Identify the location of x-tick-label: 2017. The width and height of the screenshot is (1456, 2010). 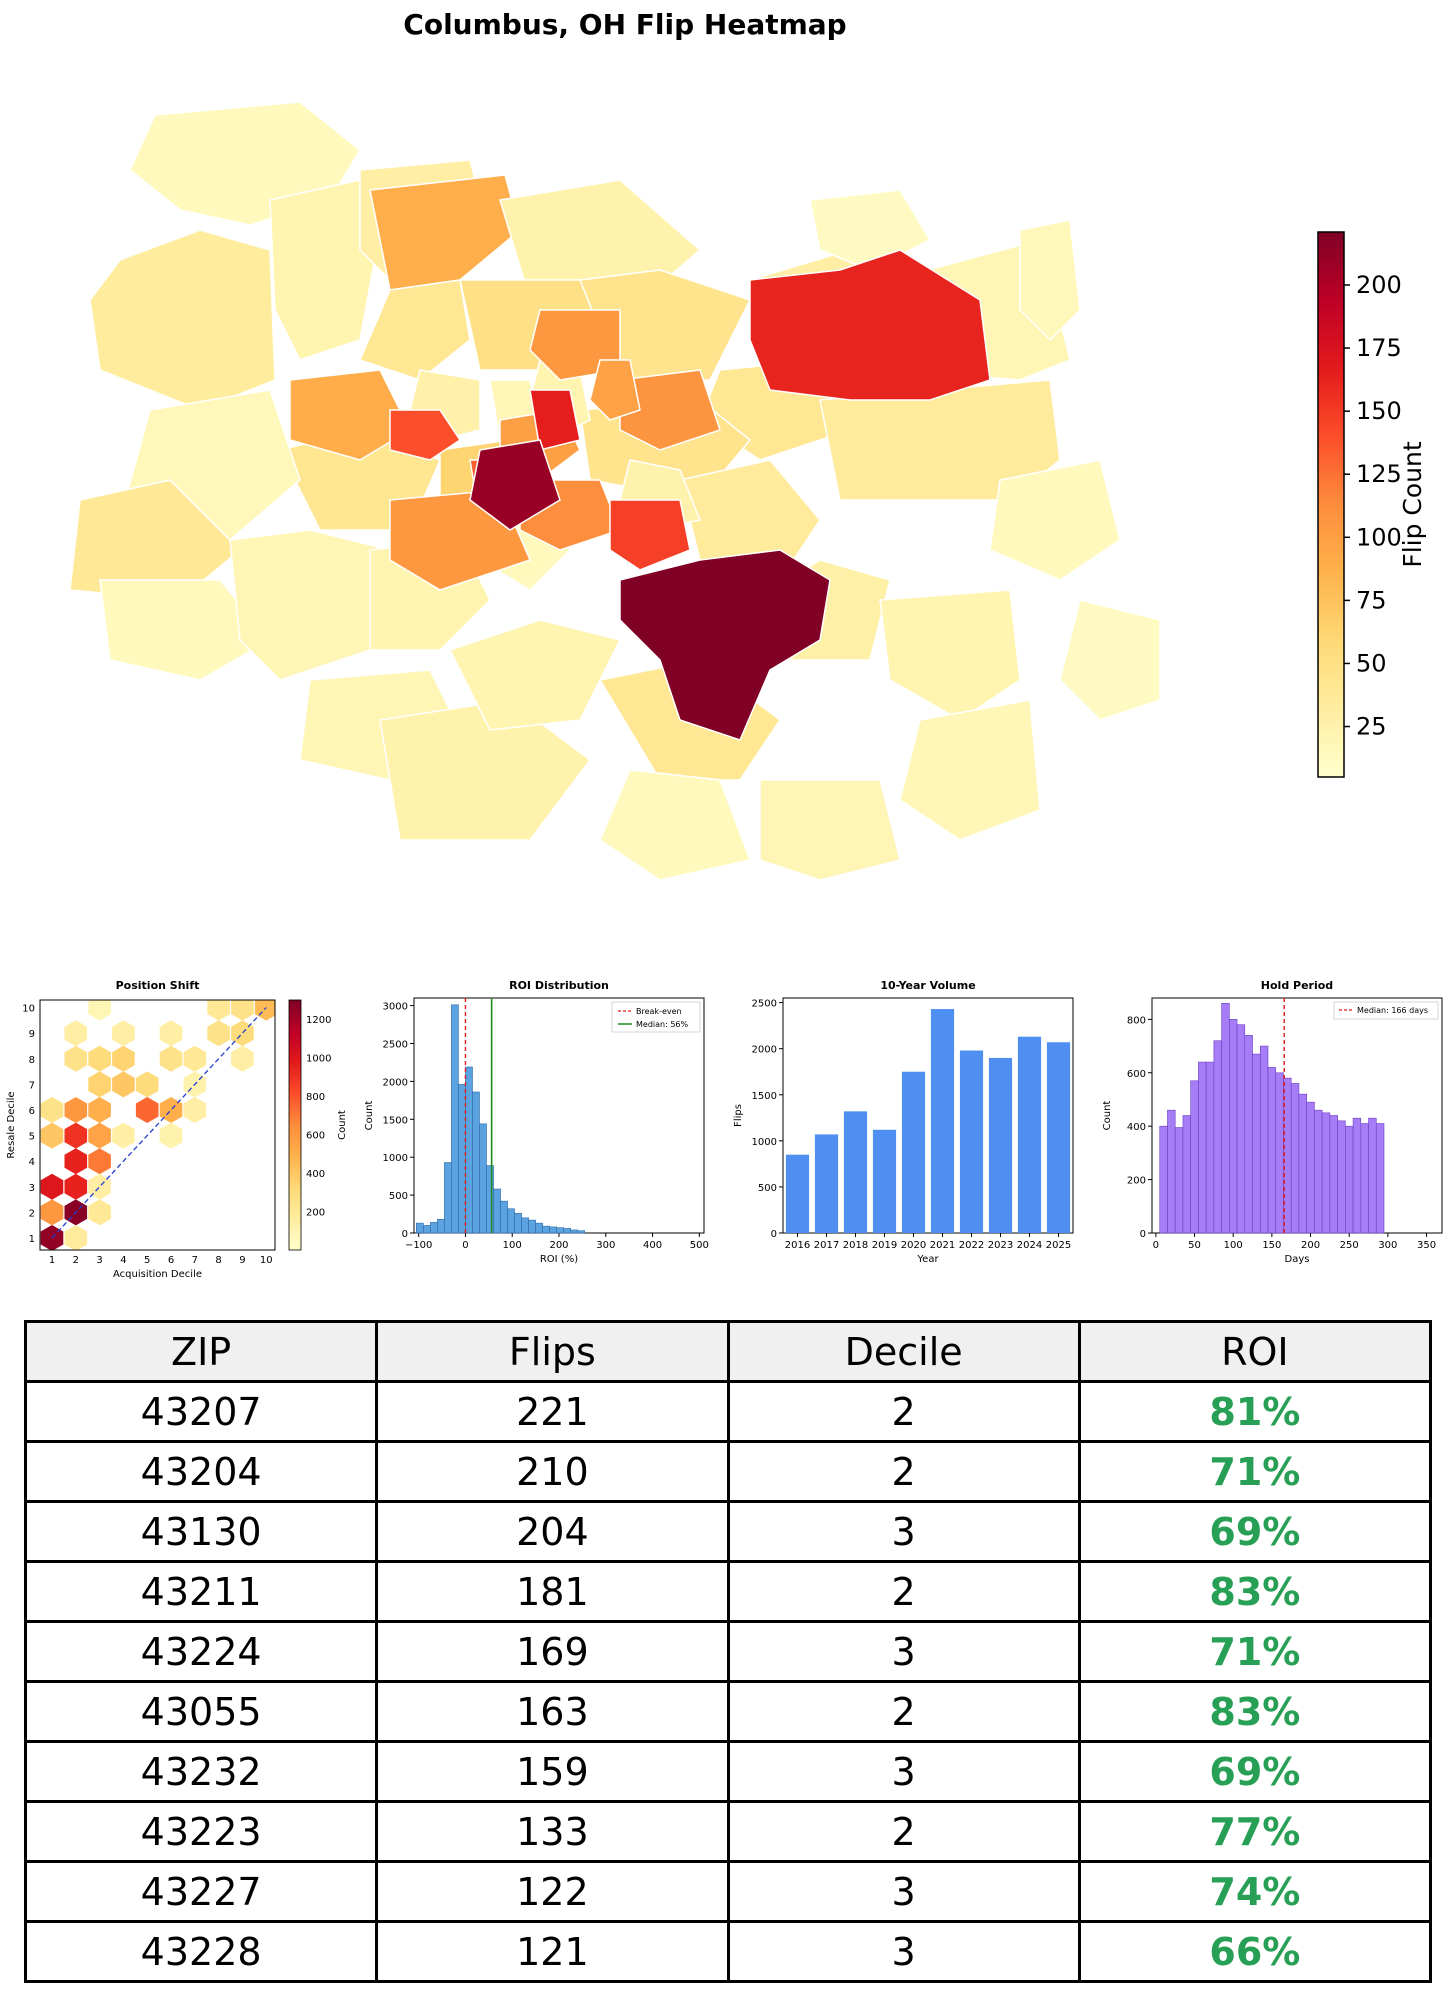
(826, 1245).